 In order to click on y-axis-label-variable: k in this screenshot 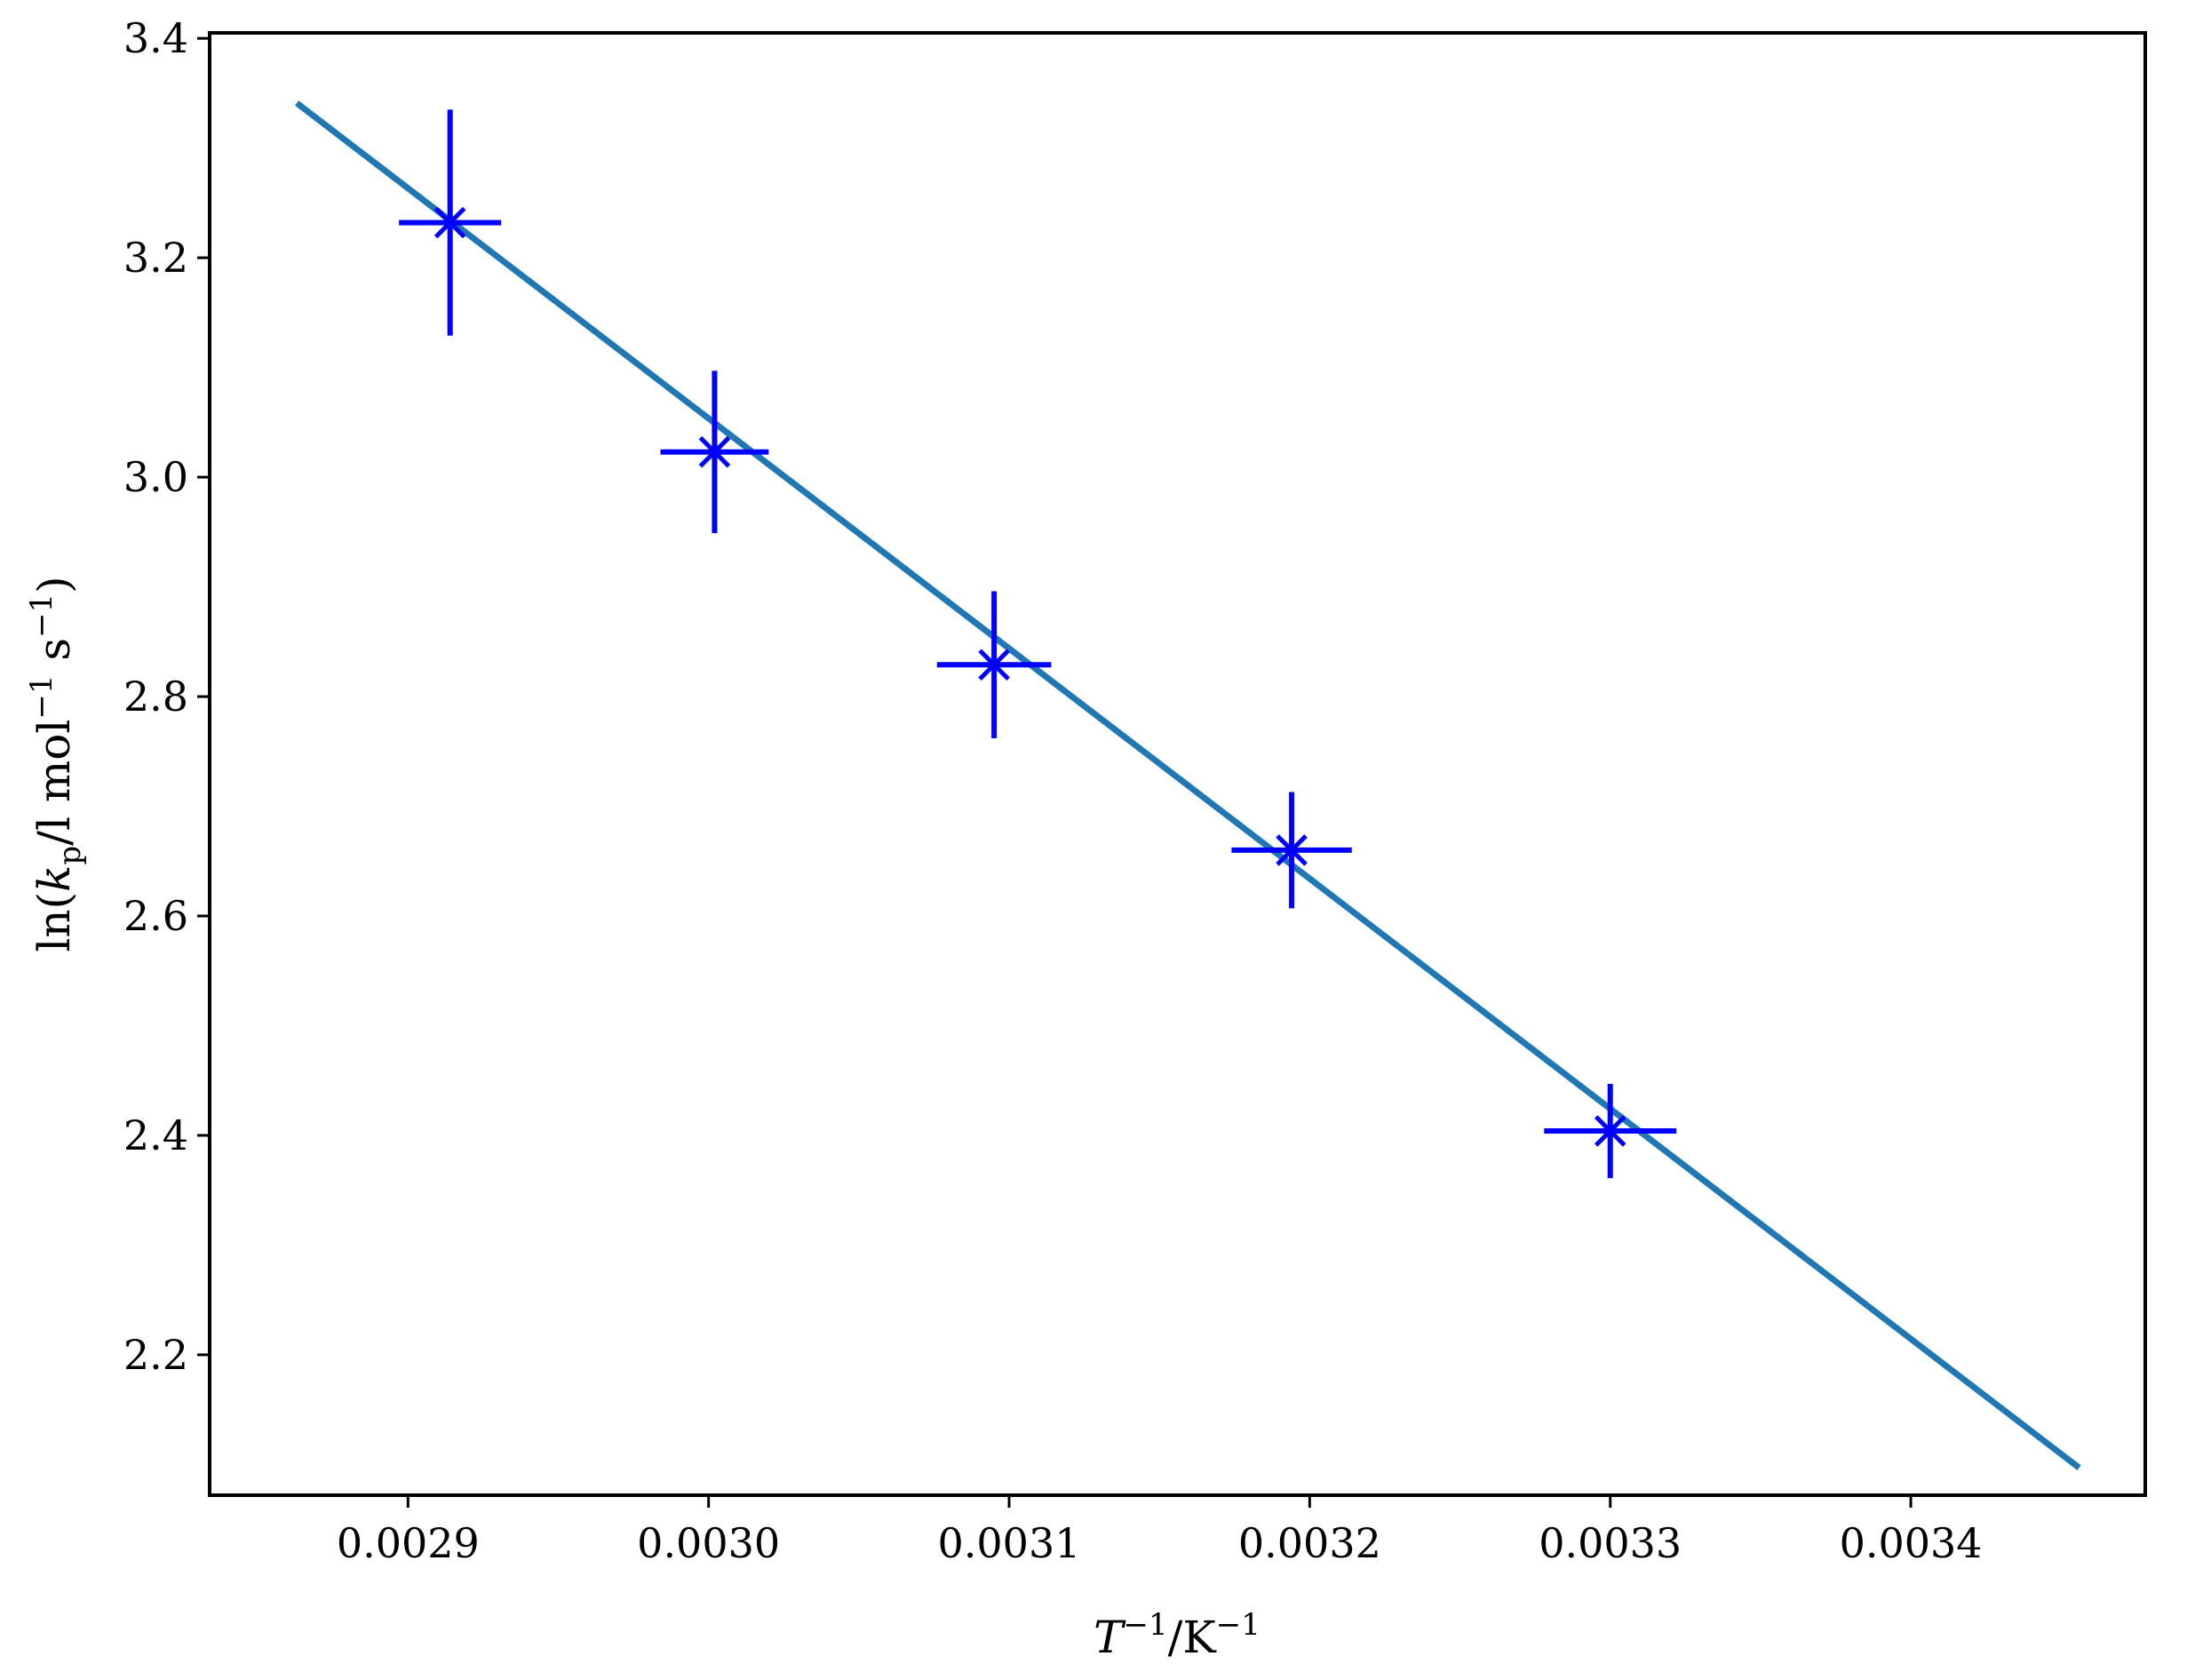, I will do `click(54, 878)`.